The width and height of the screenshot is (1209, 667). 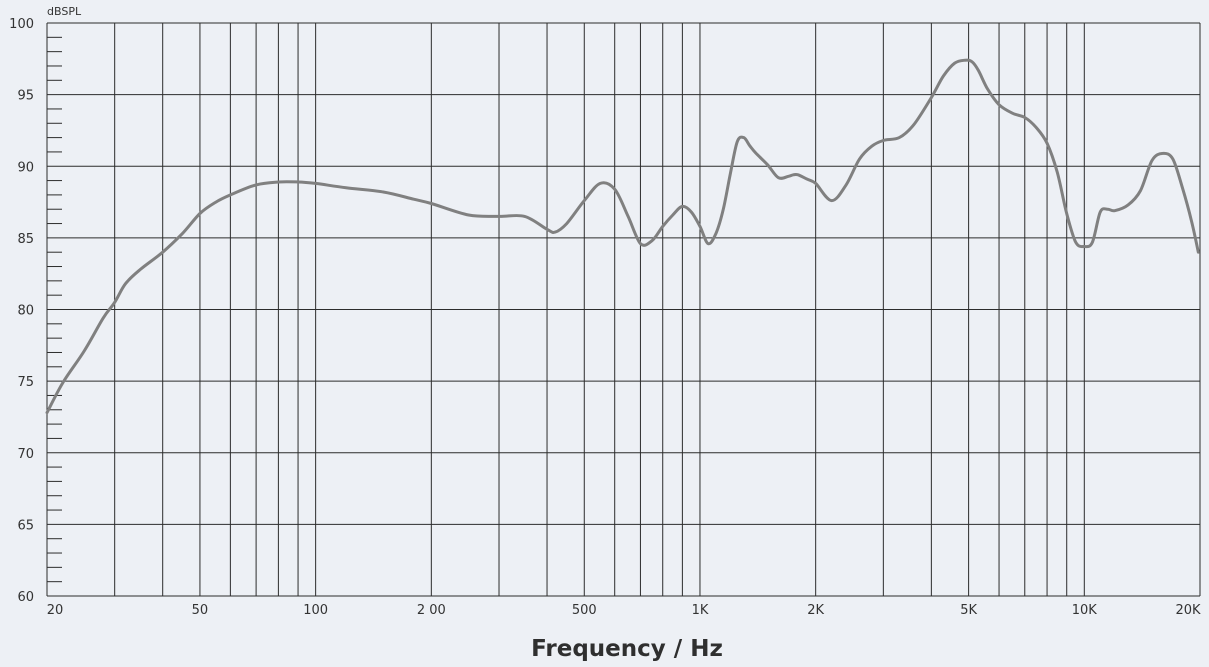 I want to click on x-tick-labels: 20 50 100 2 00 500 1K 2K 5K 10K 20K, so click(x=624, y=610).